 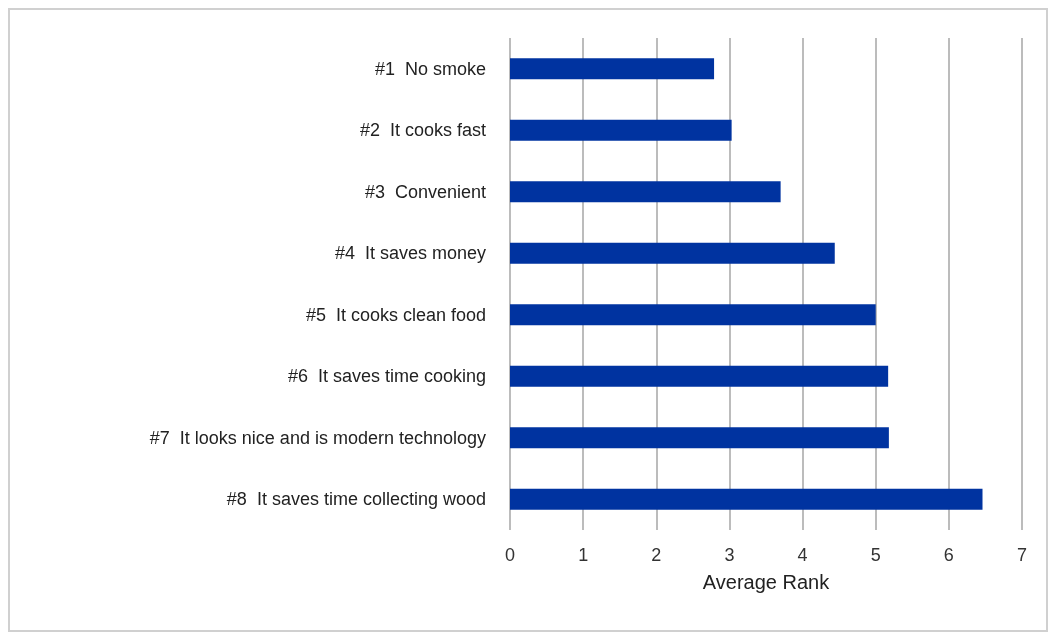 I want to click on y-tick-label: #3 Convenient, so click(x=425, y=191).